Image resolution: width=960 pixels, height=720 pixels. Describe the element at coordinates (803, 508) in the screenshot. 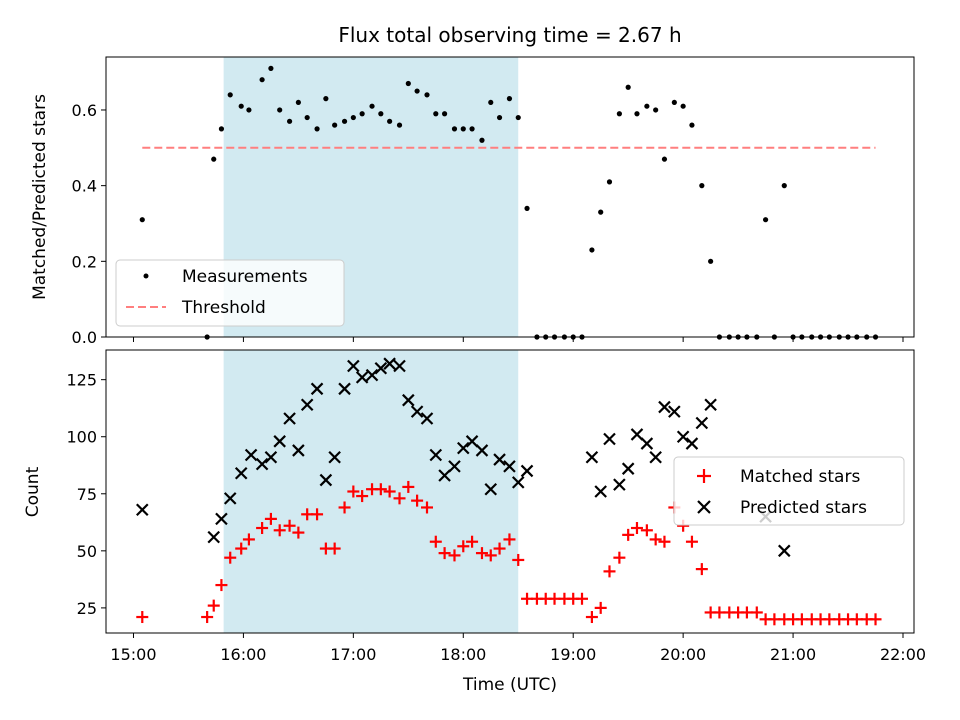

I see `legend-predicted-label: Predicted stars` at that location.